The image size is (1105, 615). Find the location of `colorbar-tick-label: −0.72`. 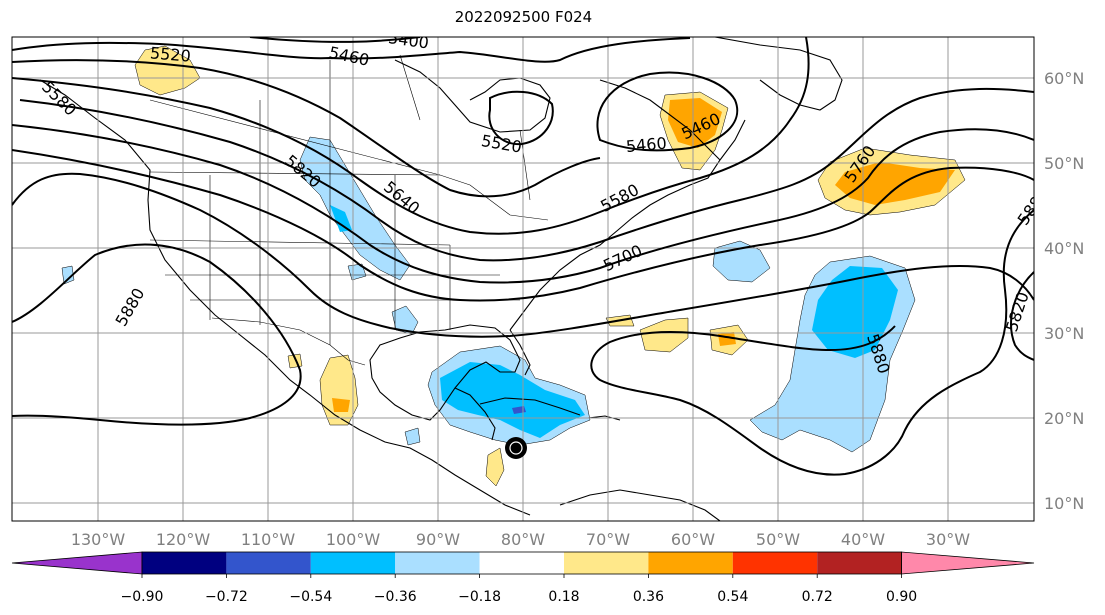

colorbar-tick-label: −0.72 is located at coordinates (226, 597).